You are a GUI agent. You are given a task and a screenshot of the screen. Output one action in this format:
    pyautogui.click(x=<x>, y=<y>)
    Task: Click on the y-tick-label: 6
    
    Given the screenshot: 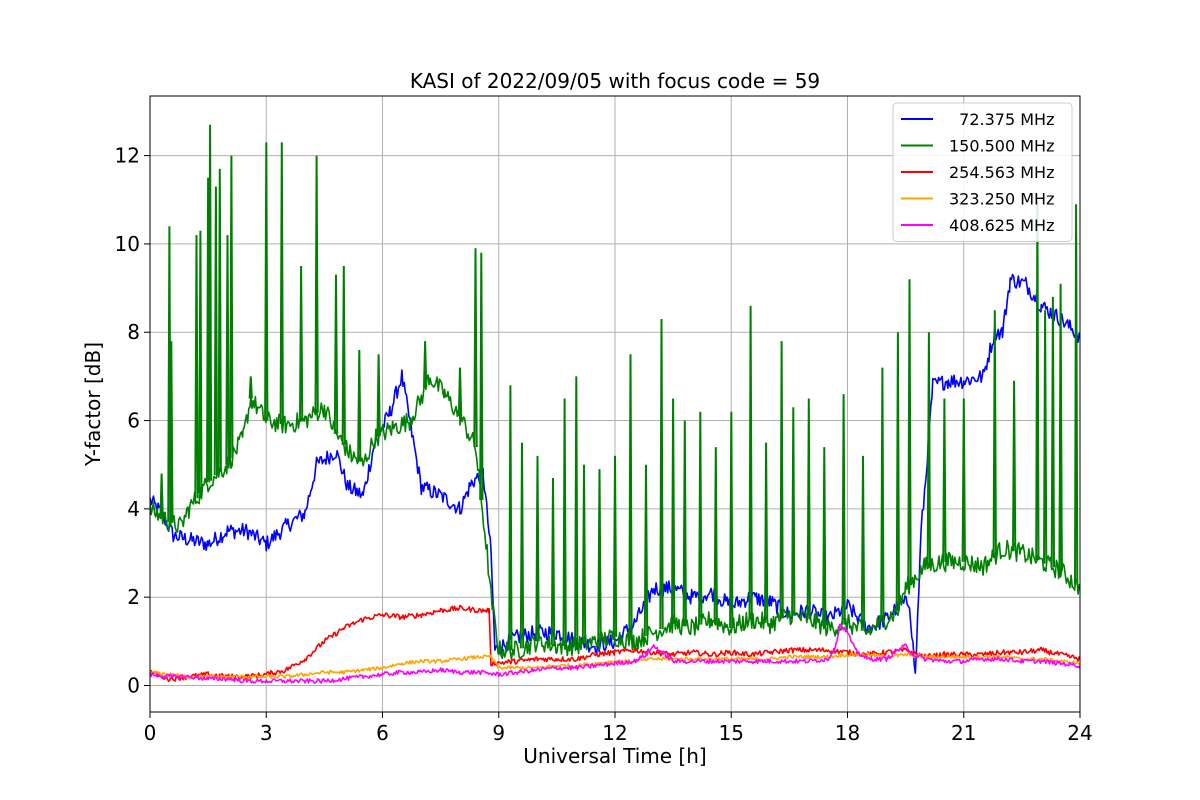 What is the action you would take?
    pyautogui.click(x=133, y=421)
    